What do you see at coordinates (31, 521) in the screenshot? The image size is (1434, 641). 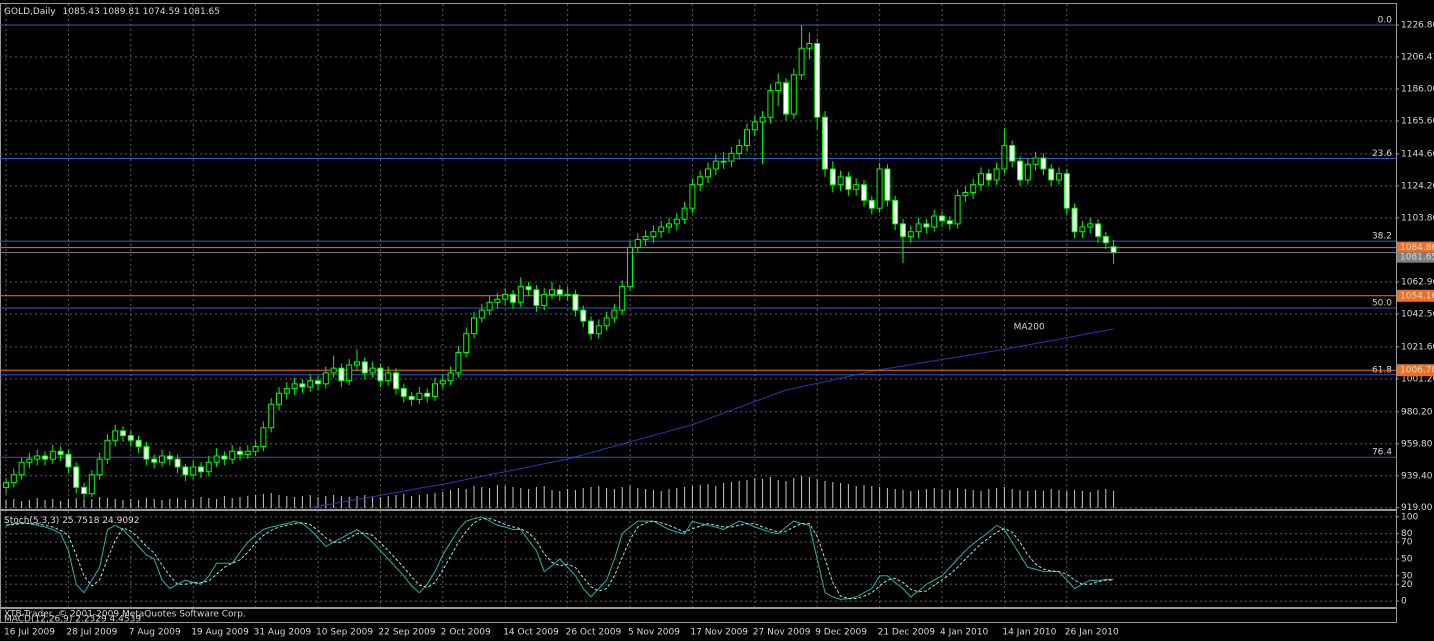 I see `stoch-title: Stoch(5,3,3)` at bounding box center [31, 521].